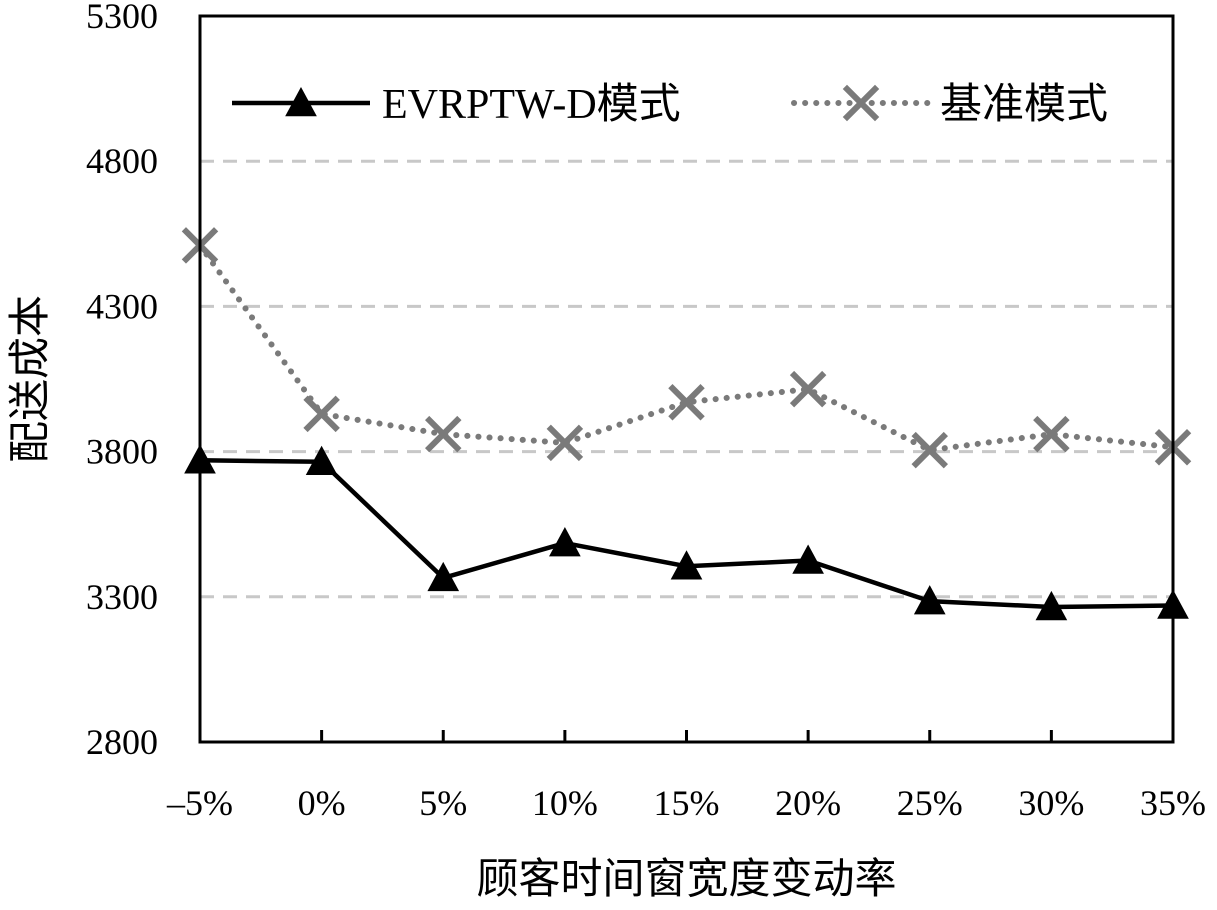  Describe the element at coordinates (122, 597) in the screenshot. I see `y-tick-label: 3300` at that location.